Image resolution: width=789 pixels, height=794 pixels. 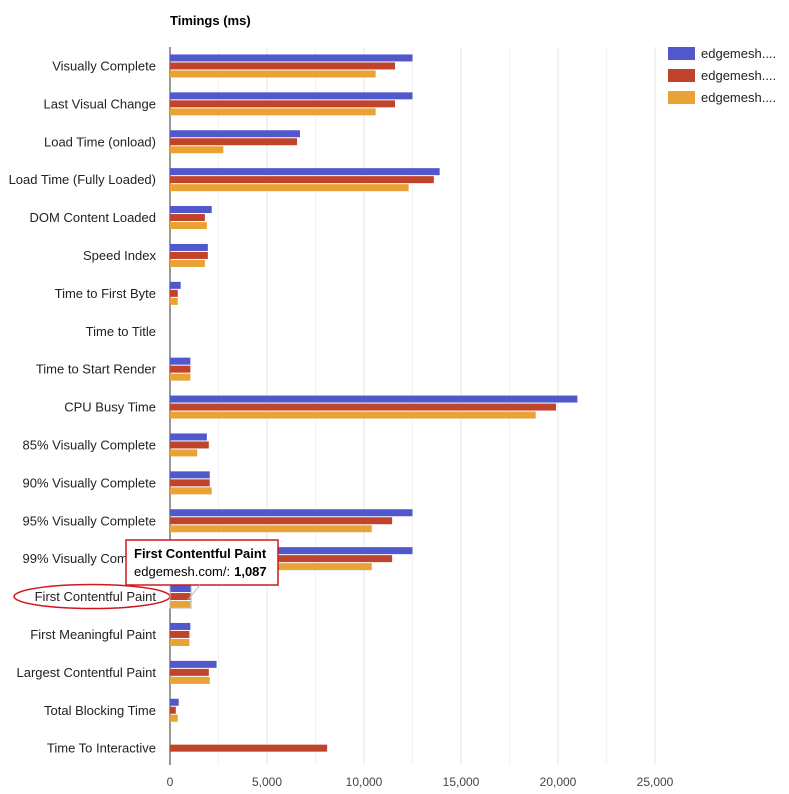 I want to click on category-label: Time to Title, so click(x=121, y=331).